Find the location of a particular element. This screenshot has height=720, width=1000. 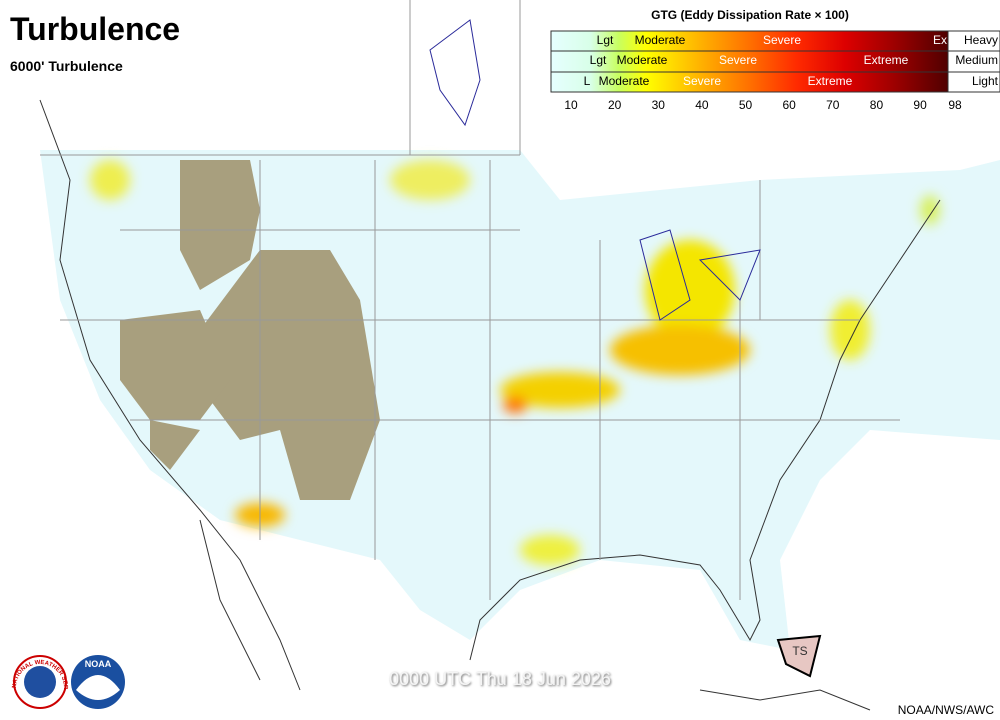

scale-label: 98 is located at coordinates (955, 105).